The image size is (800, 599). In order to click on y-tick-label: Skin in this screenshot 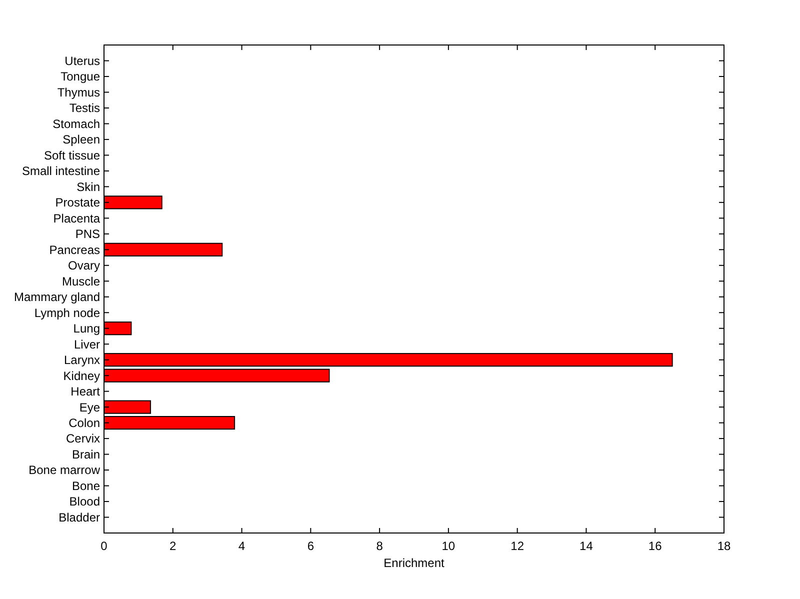, I will do `click(88, 187)`.